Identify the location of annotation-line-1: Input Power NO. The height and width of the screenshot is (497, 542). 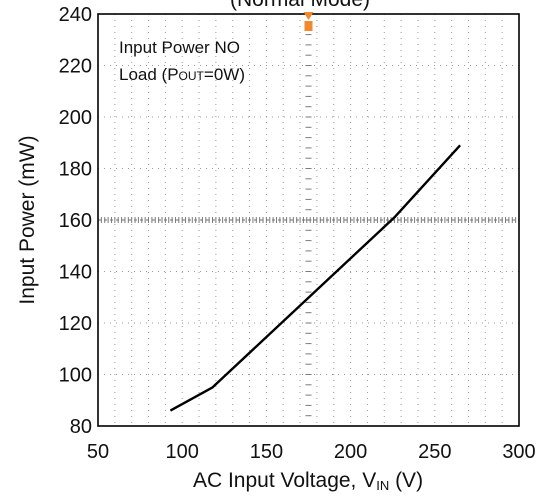
(179, 47).